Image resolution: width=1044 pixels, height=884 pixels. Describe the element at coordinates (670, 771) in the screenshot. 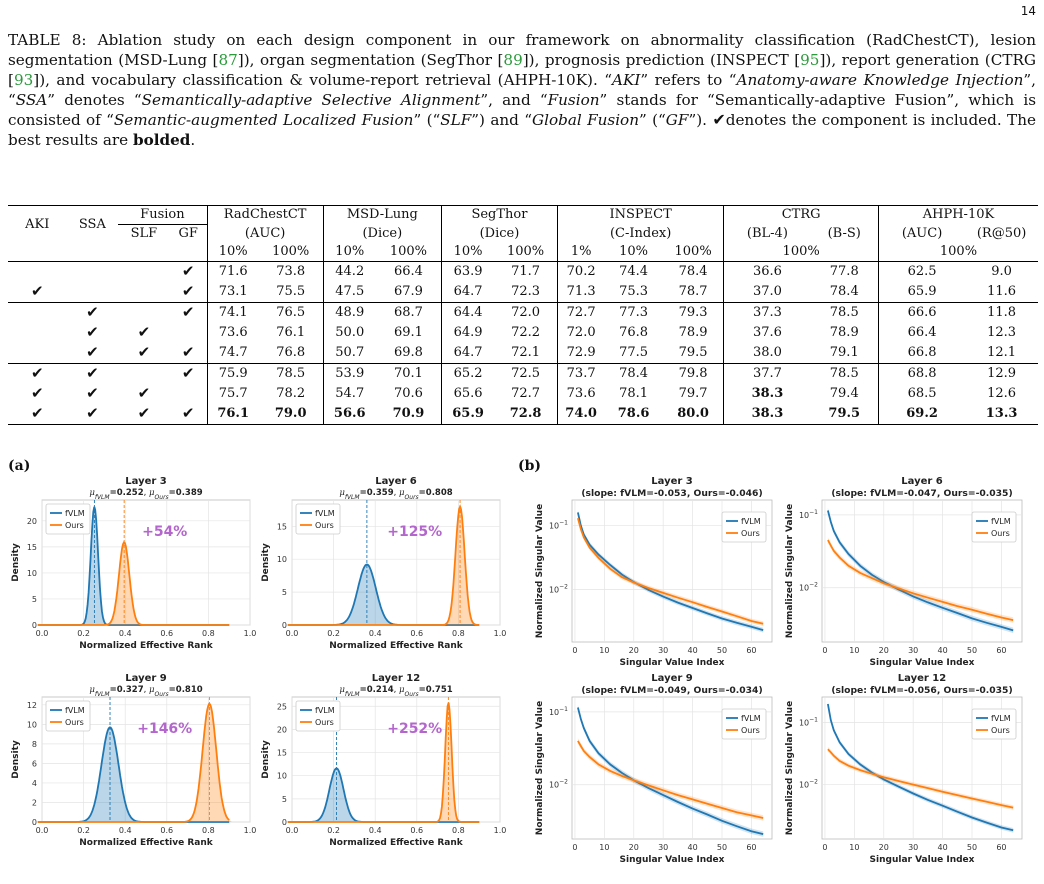

I see `series-line-fvlm` at that location.